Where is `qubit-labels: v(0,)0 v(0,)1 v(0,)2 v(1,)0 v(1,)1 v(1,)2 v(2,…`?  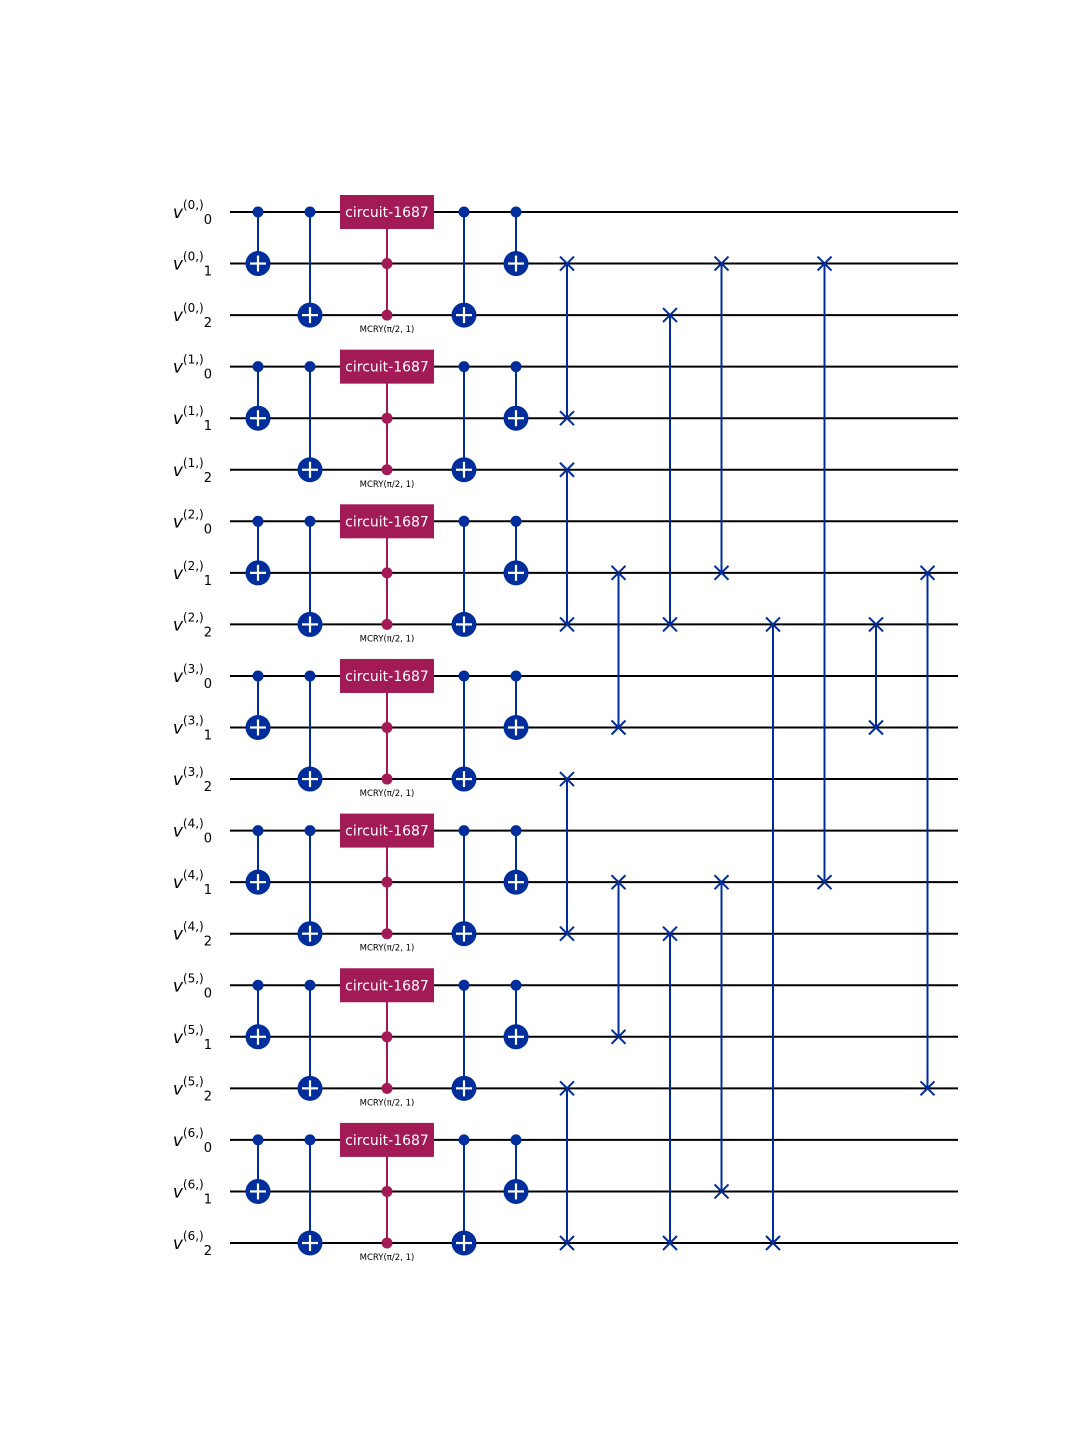
qubit-labels: v(0,)0 v(0,)1 v(0,)2 v(1,)0 v(1,)1 v(1,)2 v(2,… is located at coordinates (192, 728).